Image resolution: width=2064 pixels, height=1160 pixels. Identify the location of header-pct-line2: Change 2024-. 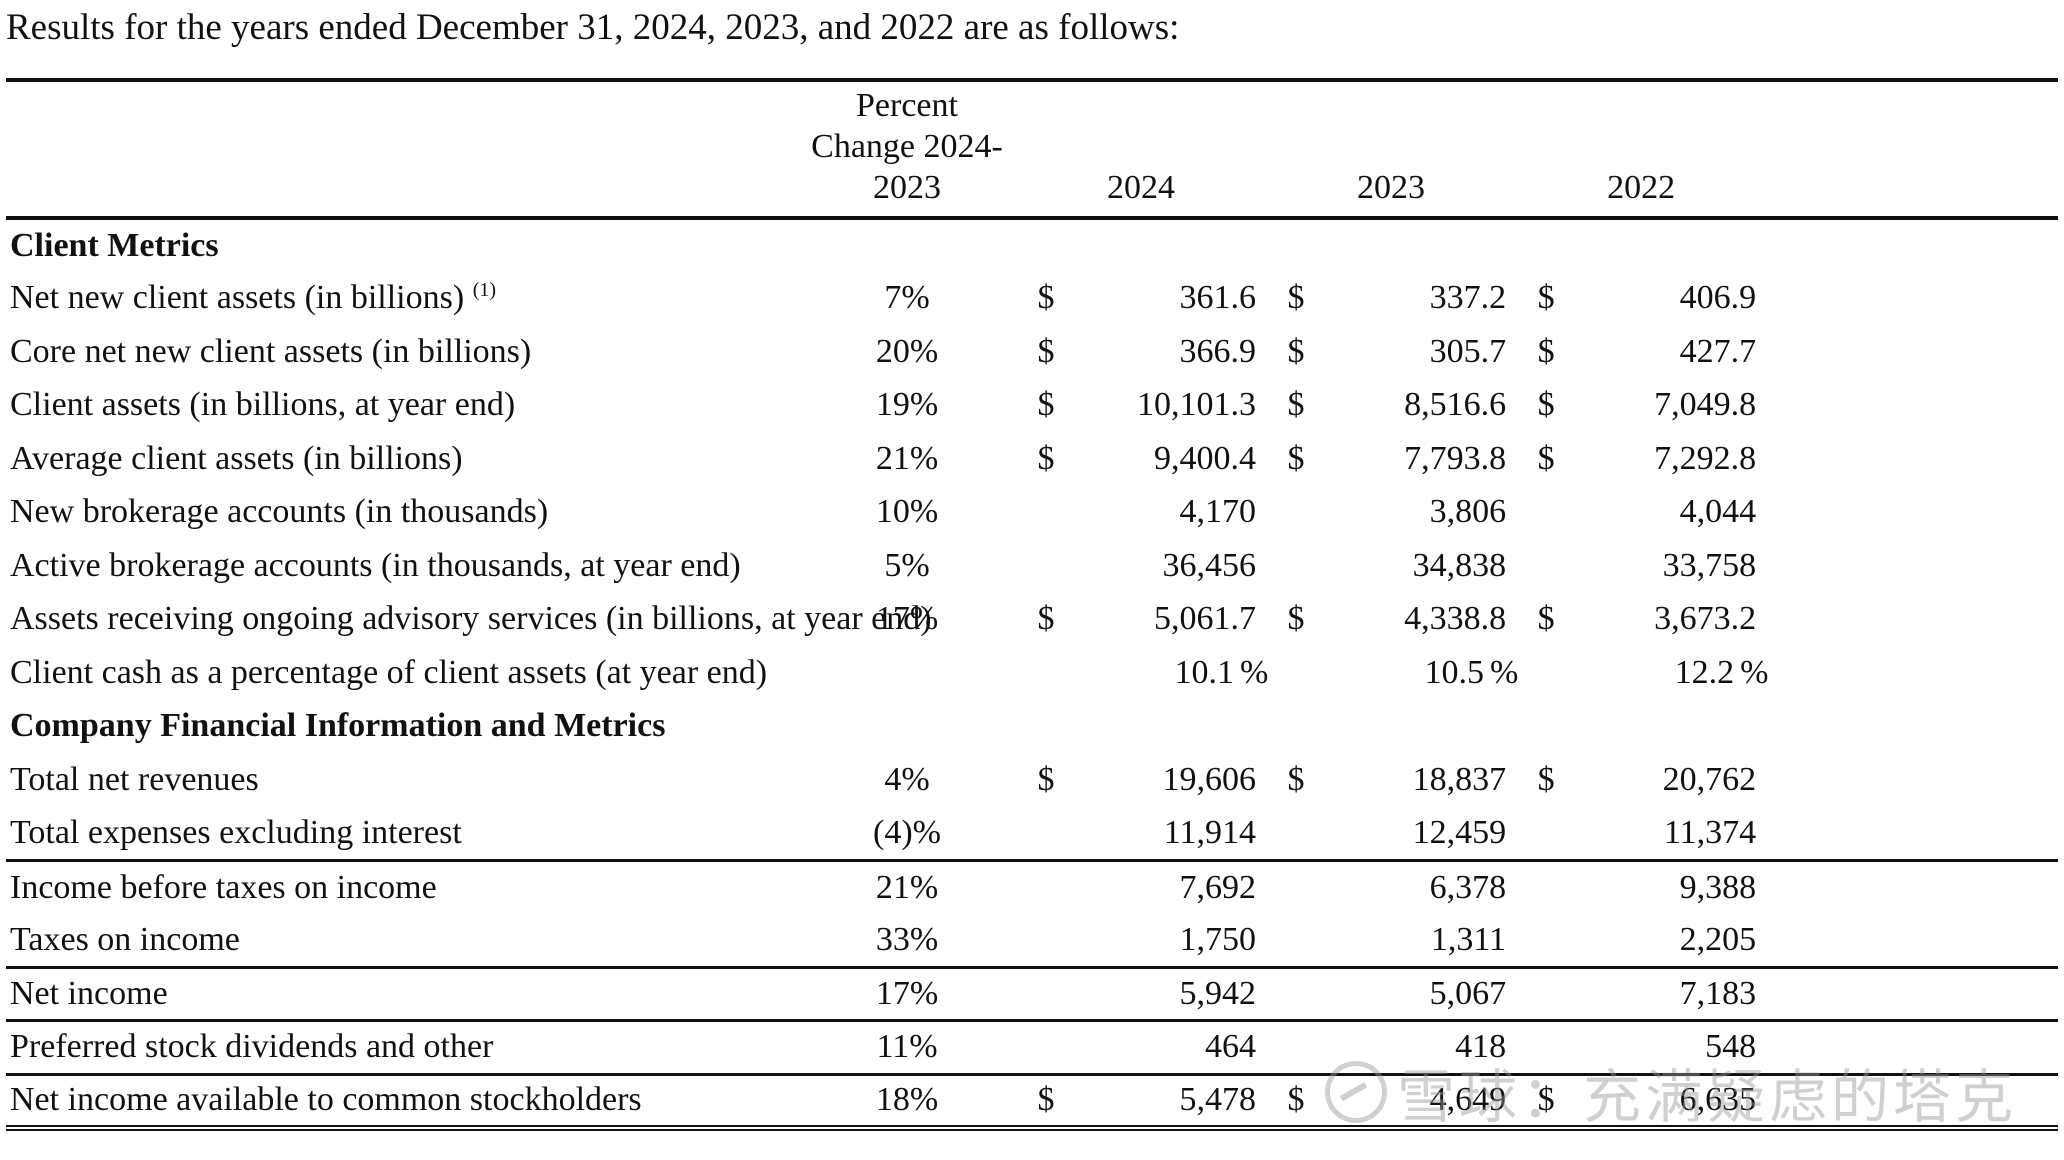
(907, 146).